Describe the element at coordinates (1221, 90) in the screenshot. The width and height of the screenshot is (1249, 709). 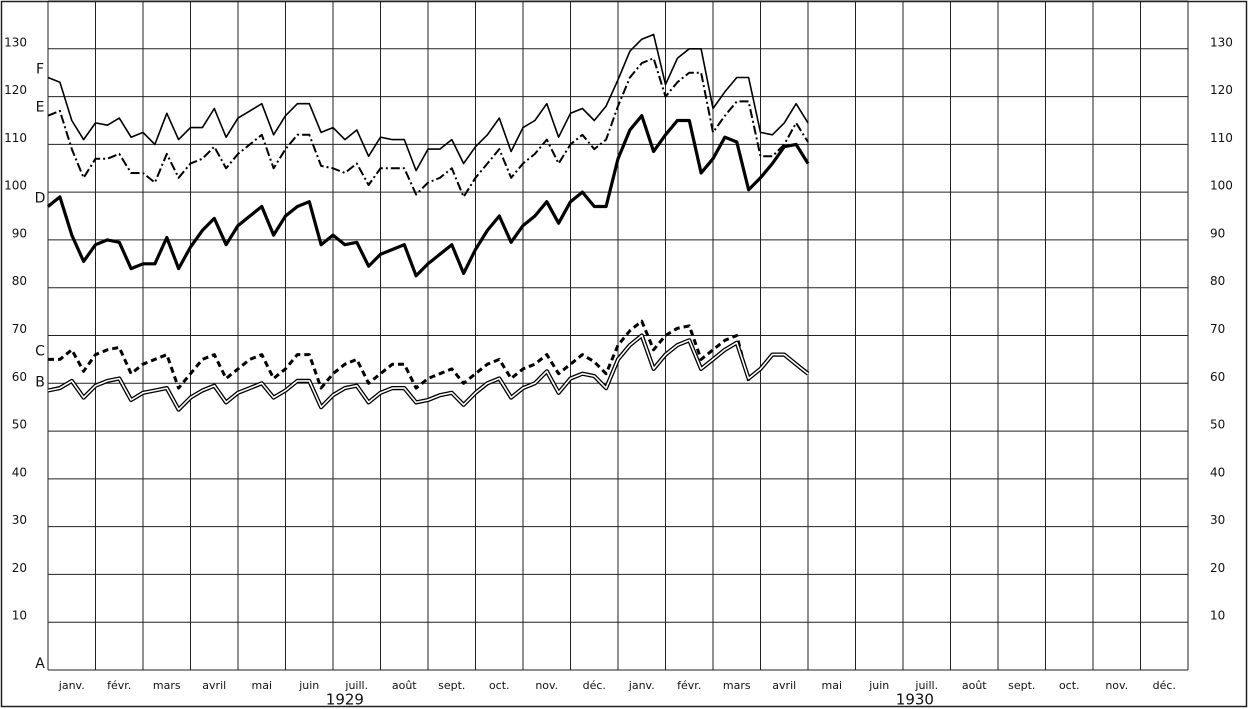
I see `y2-tick-label: 120` at that location.